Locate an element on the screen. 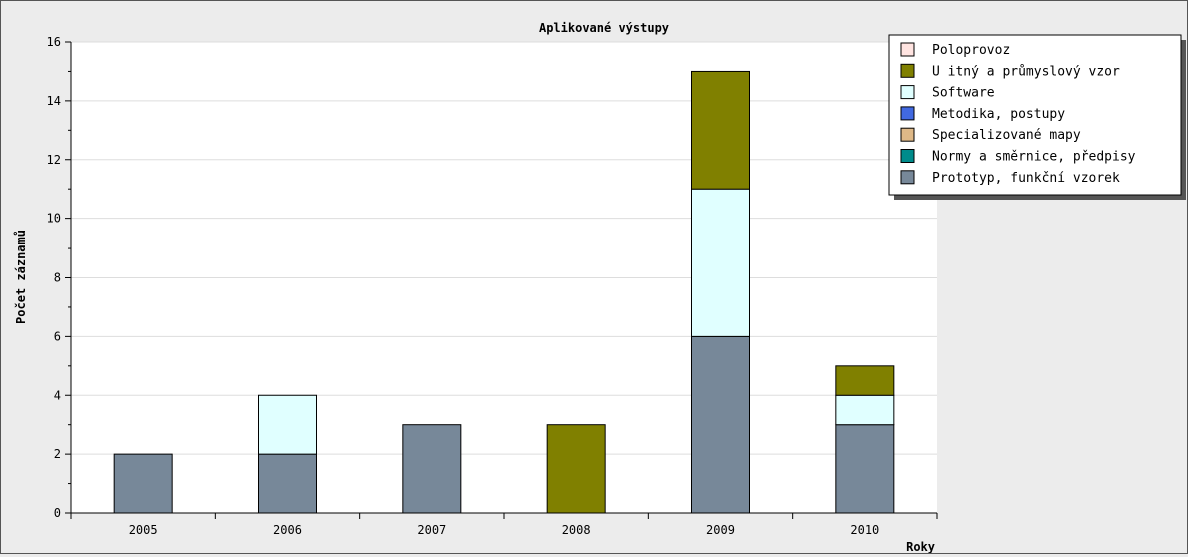 This screenshot has width=1188, height=557. legend-entry-label: Prototyp, funkční vzorek is located at coordinates (1026, 178).